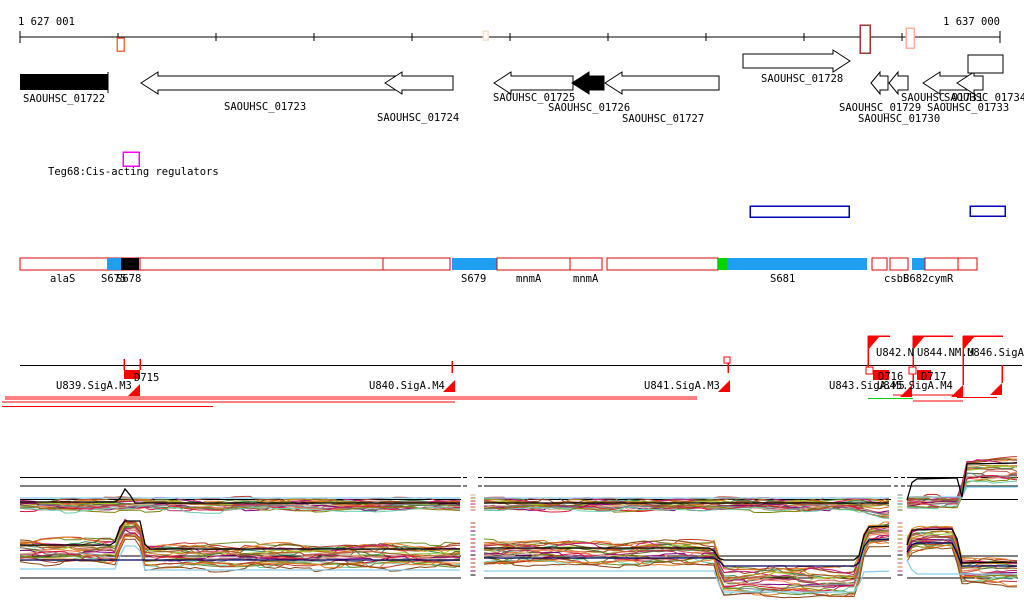  Describe the element at coordinates (915, 279) in the screenshot. I see `operon-label-S682: S682` at that location.